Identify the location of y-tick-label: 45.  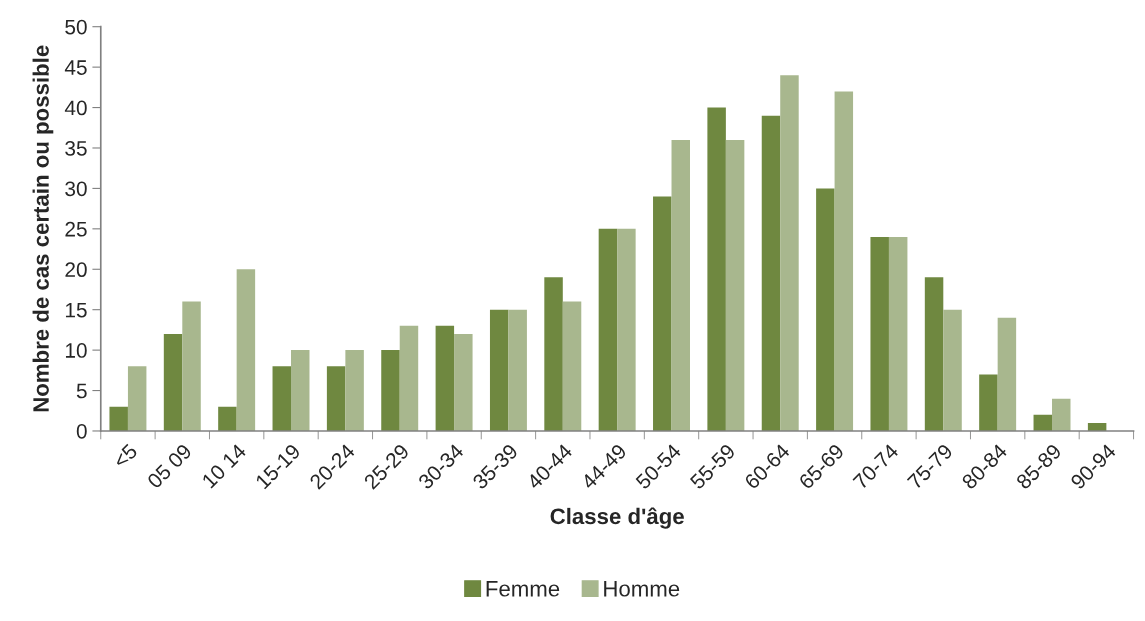
(75, 67).